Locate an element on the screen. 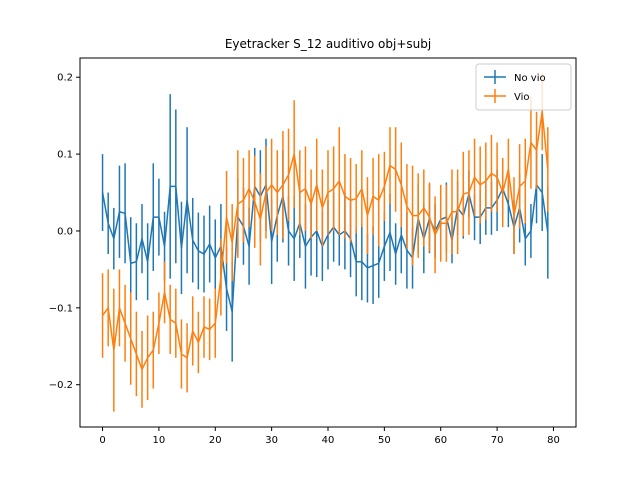  x-tick-label: 40 is located at coordinates (328, 440).